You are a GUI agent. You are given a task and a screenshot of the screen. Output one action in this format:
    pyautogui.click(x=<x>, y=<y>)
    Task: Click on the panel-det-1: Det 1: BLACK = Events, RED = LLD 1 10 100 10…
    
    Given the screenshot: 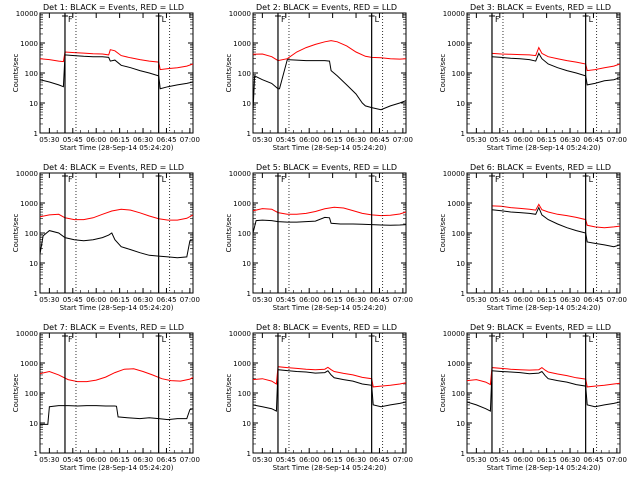 What is the action you would take?
    pyautogui.click(x=106, y=77)
    